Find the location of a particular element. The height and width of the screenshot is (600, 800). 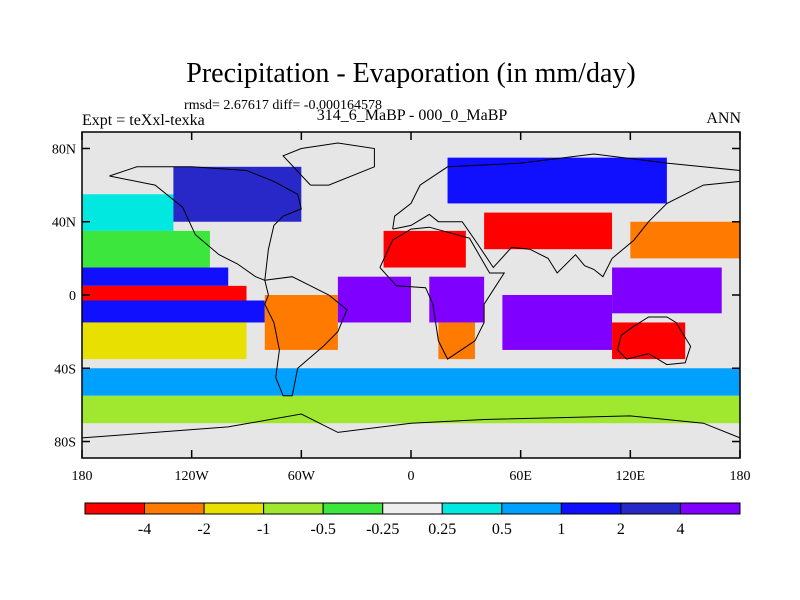

region-tropical-atlantic is located at coordinates (374, 299).